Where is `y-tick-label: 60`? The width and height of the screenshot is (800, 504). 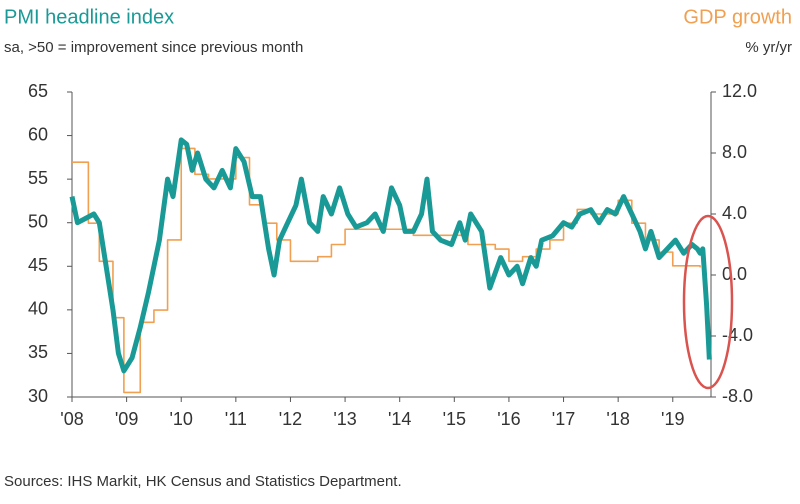
y-tick-label: 60 is located at coordinates (38, 134).